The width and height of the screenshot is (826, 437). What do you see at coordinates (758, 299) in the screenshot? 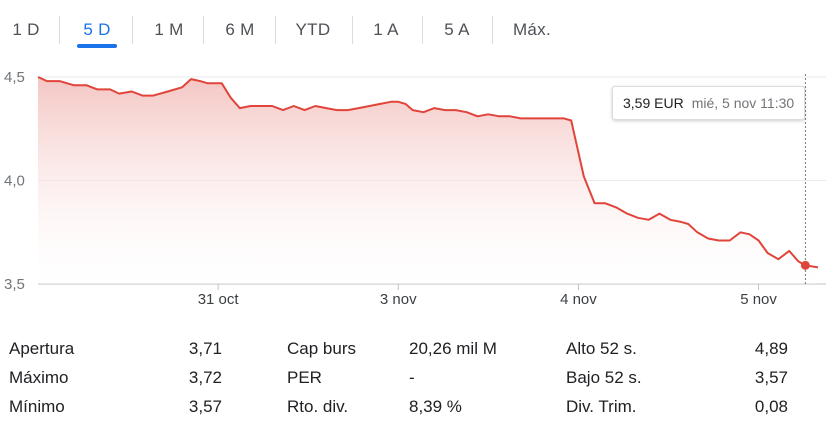
I see `x-tick-label: 5 nov` at bounding box center [758, 299].